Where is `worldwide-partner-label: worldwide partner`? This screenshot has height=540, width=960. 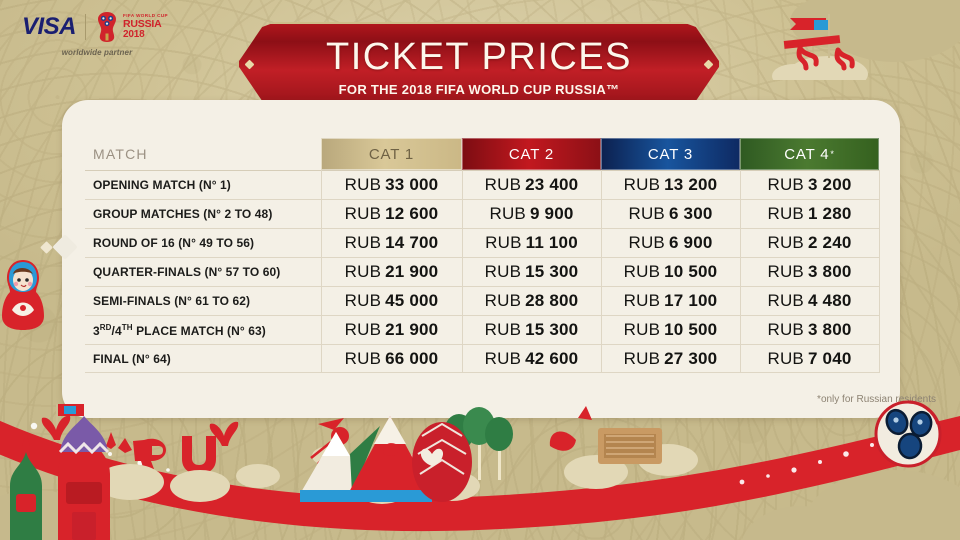 worldwide-partner-label: worldwide partner is located at coordinates (97, 52).